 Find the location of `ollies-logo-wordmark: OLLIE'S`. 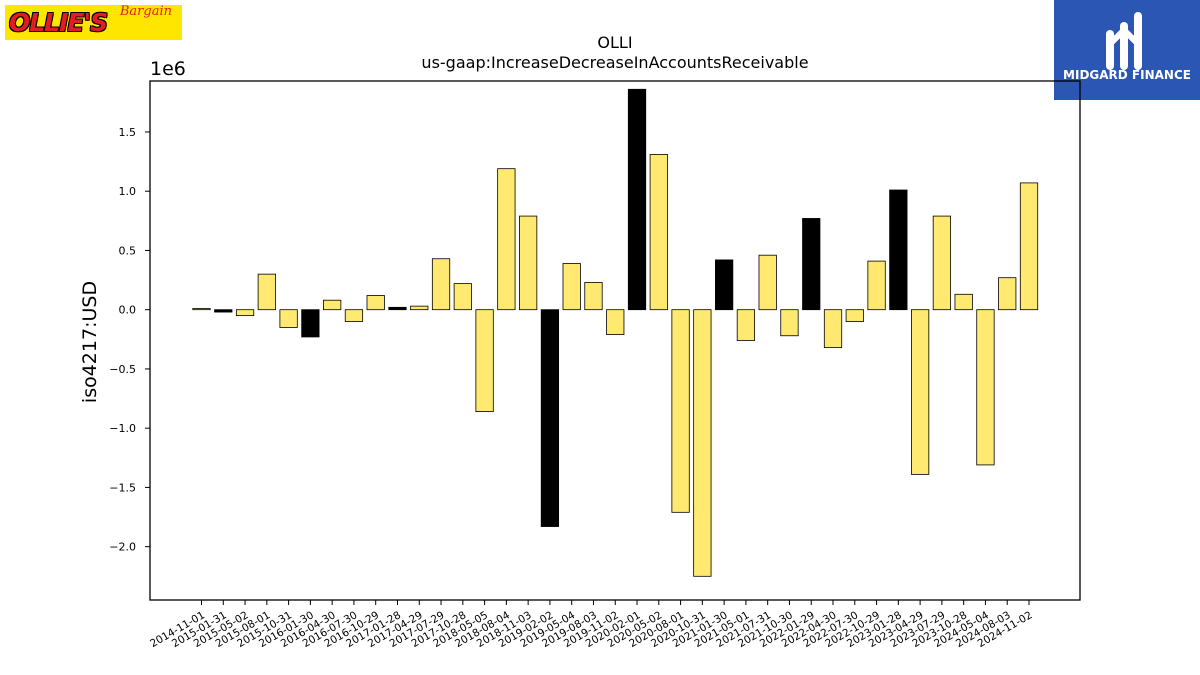

ollies-logo-wordmark: OLLIE'S is located at coordinates (58, 22).